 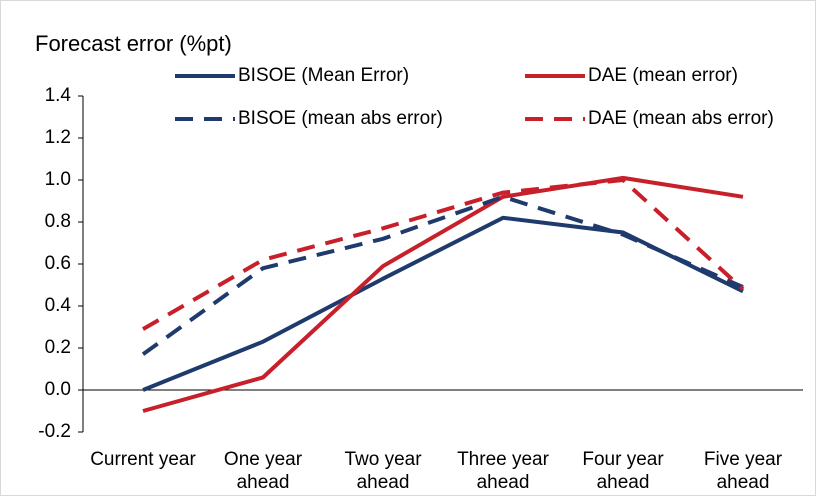 What do you see at coordinates (681, 118) in the screenshot?
I see `legend-label: DAE (mean abs error)` at bounding box center [681, 118].